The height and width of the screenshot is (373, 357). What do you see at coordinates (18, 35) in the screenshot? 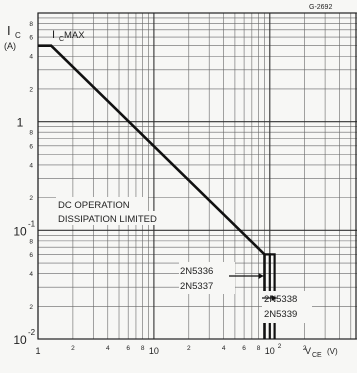
I see `y-axis-subscript: C` at bounding box center [18, 35].